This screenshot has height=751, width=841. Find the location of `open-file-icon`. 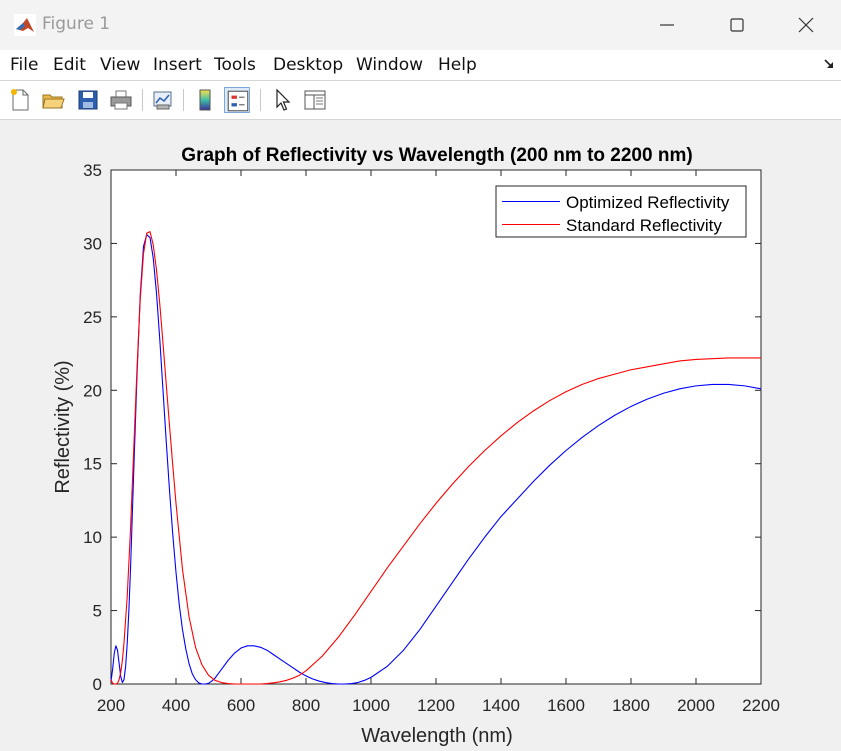

open-file-icon is located at coordinates (53, 100).